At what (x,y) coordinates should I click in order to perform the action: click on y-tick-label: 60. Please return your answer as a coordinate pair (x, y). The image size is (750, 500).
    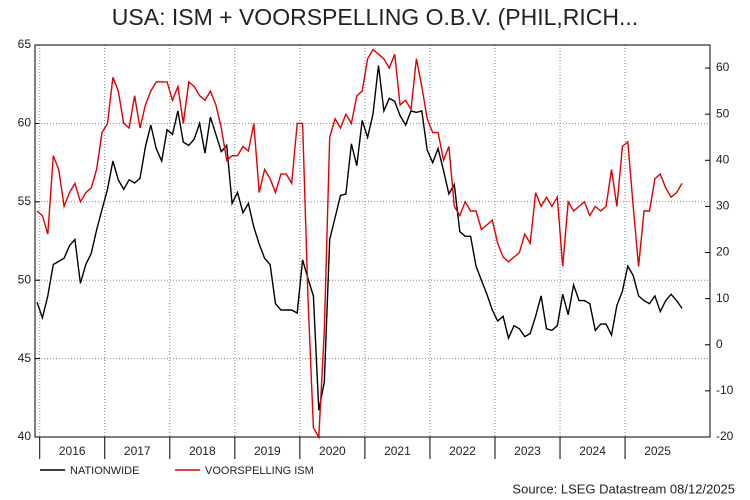
    Looking at the image, I should click on (25, 123).